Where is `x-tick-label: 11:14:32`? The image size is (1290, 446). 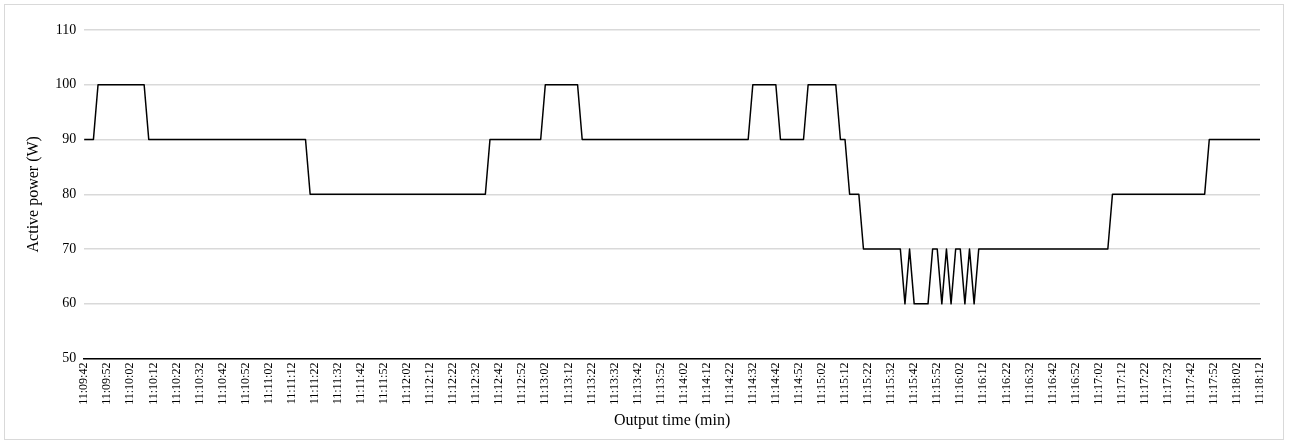 x-tick-label: 11:14:32 is located at coordinates (751, 383).